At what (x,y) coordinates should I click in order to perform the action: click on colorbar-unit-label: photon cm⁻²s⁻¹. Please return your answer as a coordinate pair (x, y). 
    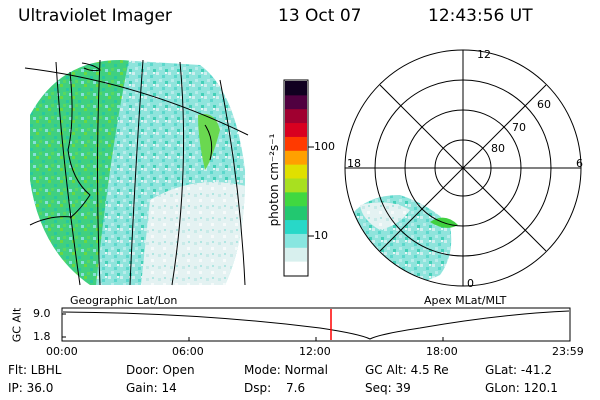
    Looking at the image, I should click on (274, 180).